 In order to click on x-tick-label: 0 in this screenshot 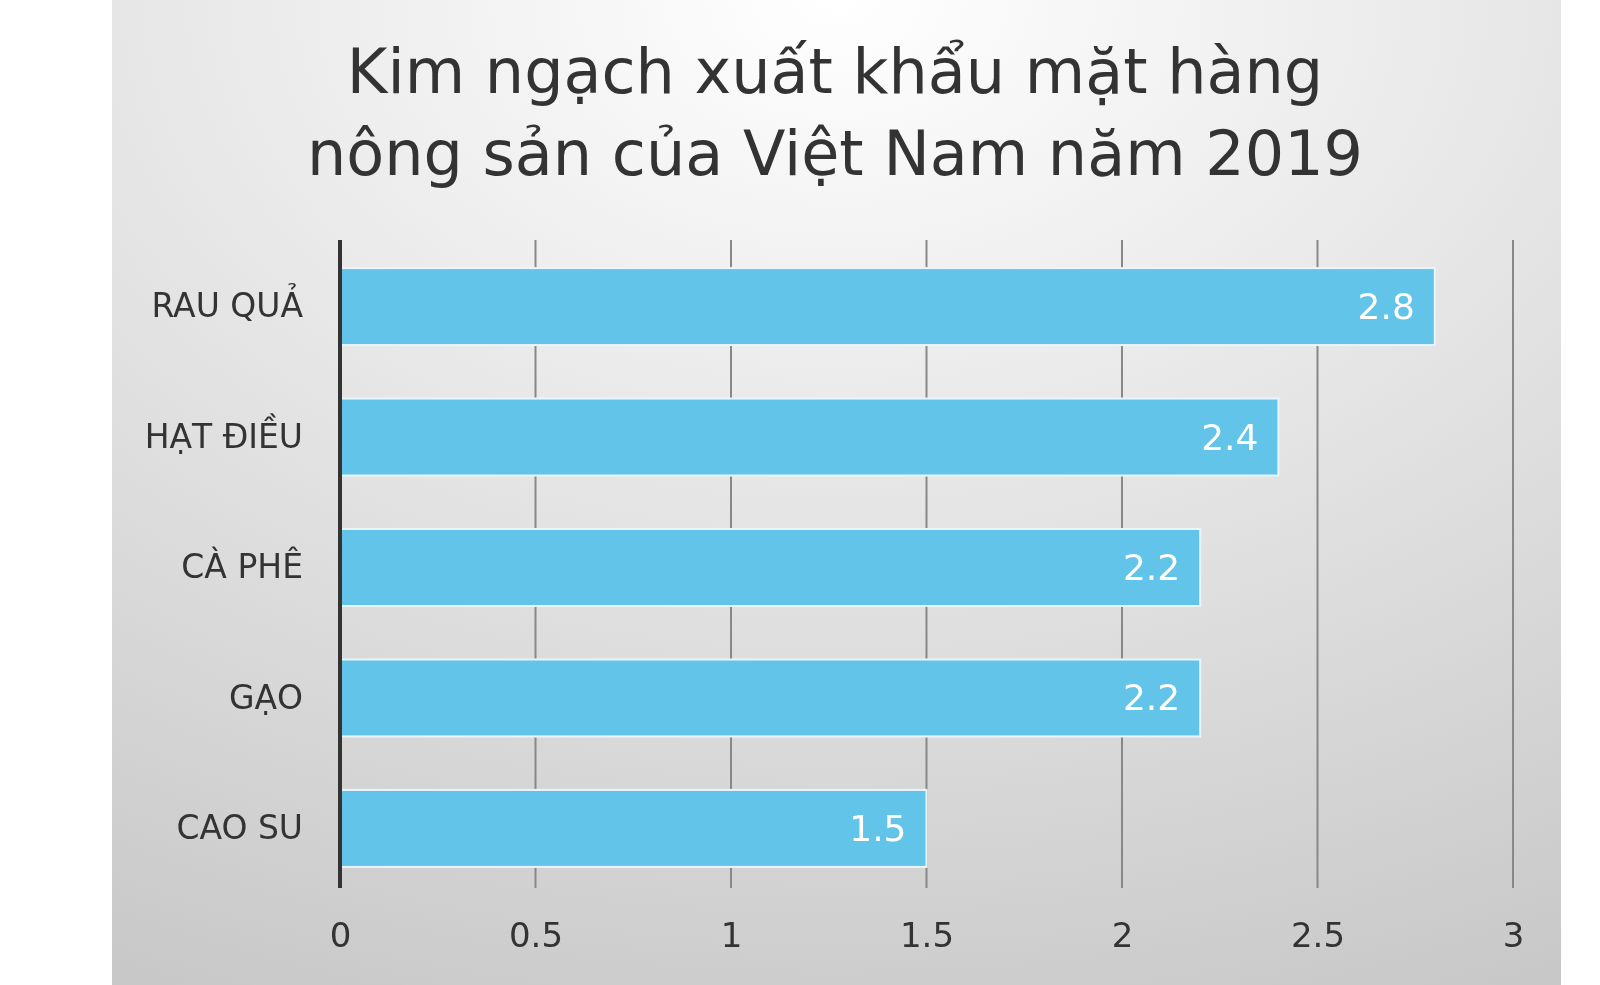, I will do `click(340, 935)`.